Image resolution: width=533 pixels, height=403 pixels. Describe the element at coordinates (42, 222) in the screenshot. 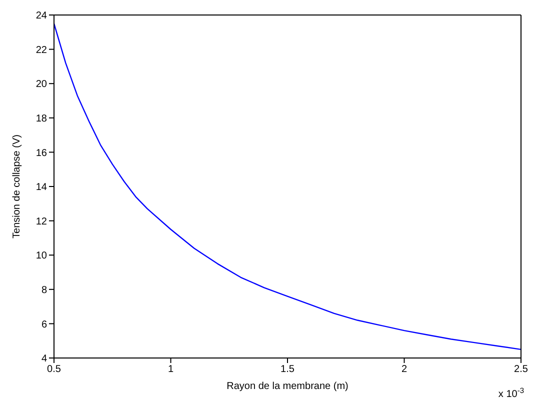

I see `y-tick-label: 12` at that location.